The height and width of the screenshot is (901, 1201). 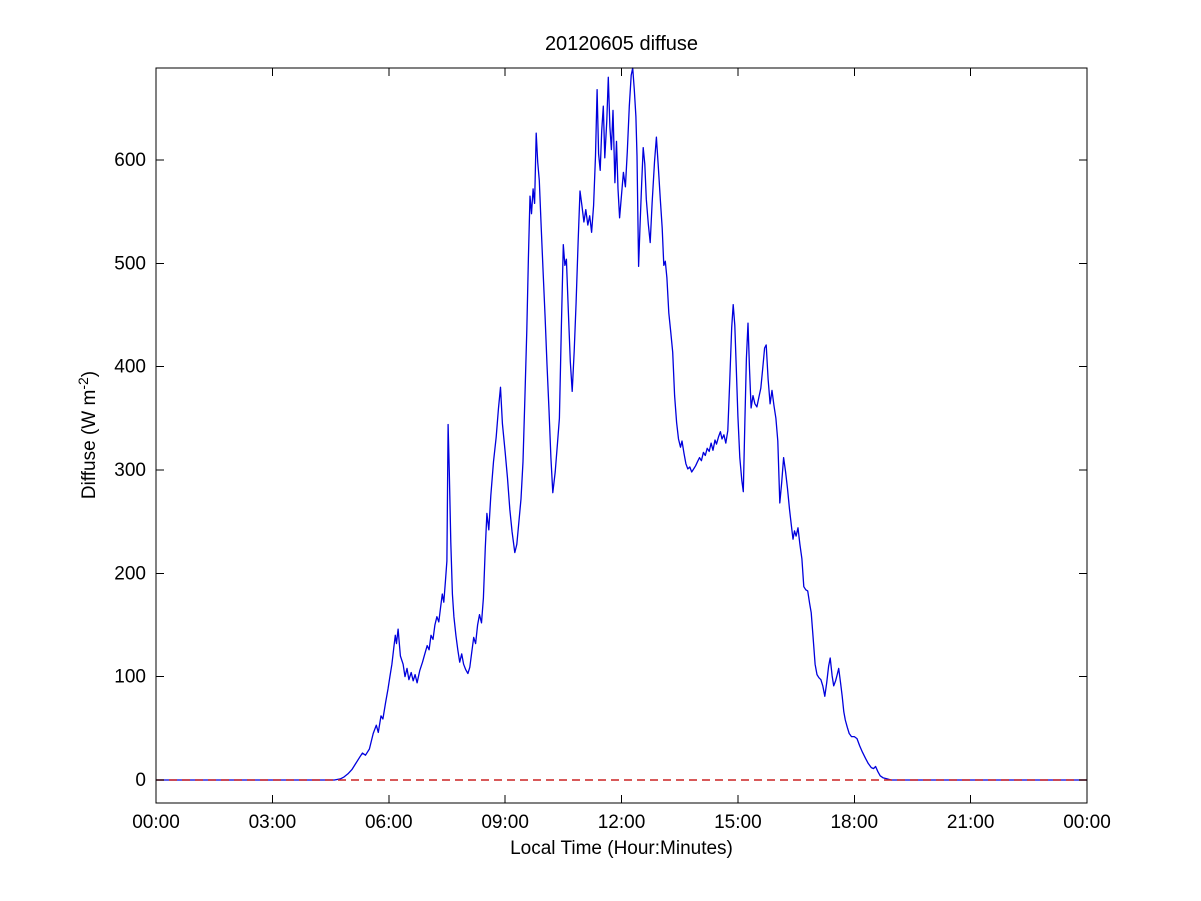 I want to click on y-tick-label: 500, so click(x=130, y=263).